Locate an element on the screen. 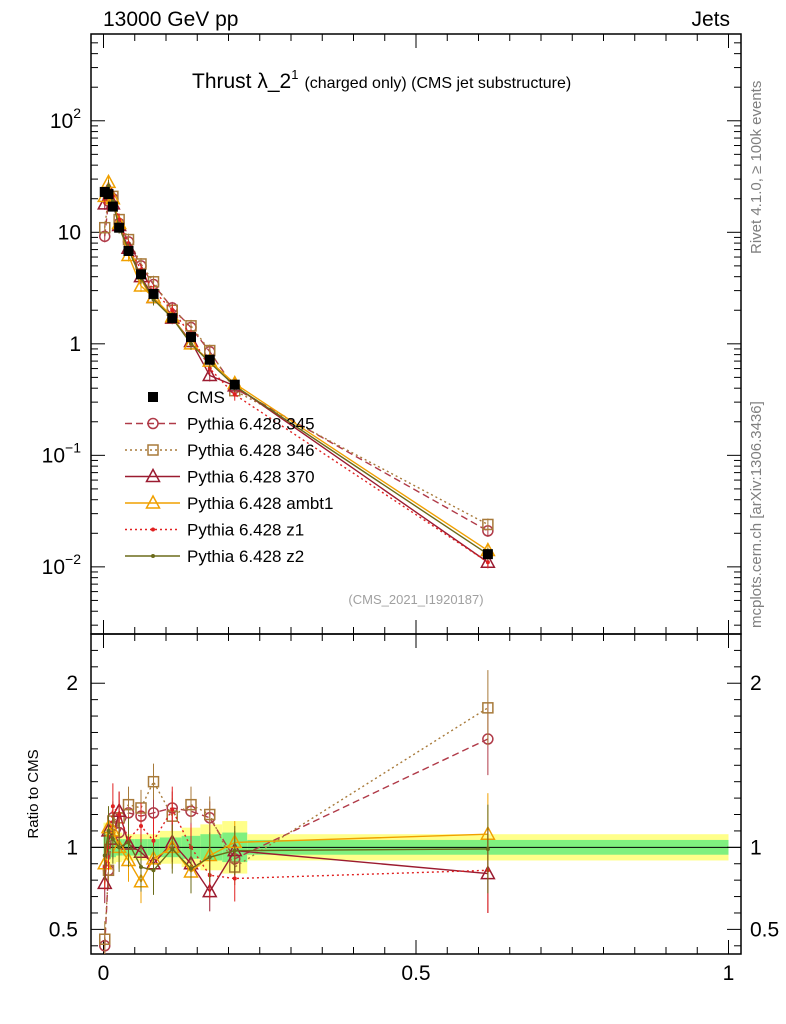 The image size is (786, 1024). series-point-p370 is located at coordinates (209, 374).